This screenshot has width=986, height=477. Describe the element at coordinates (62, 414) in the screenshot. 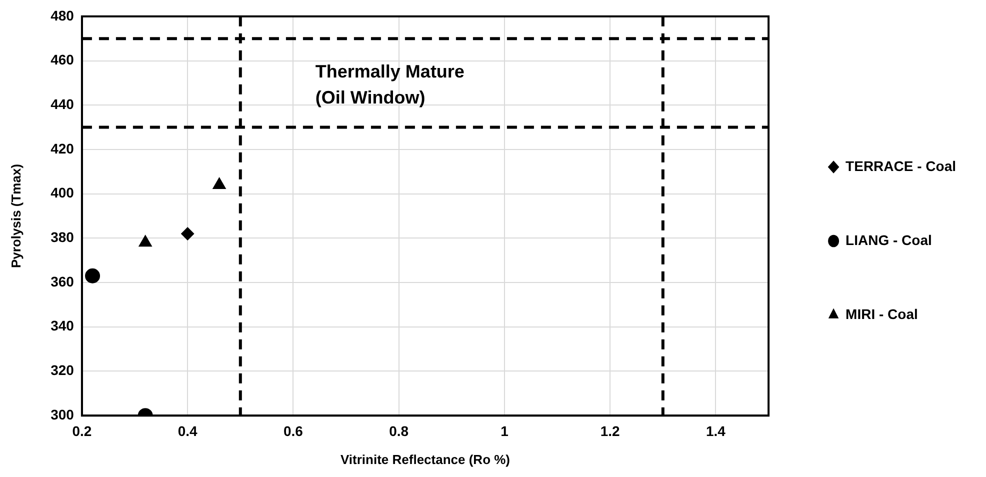

I see `y-tick-label: 300` at that location.